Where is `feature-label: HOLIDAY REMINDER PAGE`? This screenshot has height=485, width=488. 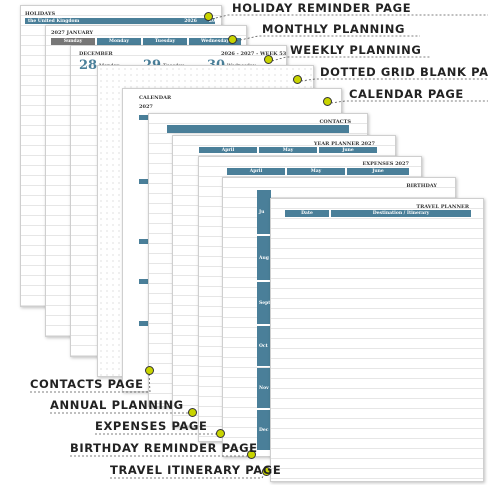
feature-label: HOLIDAY REMINDER PAGE is located at coordinates (322, 8).